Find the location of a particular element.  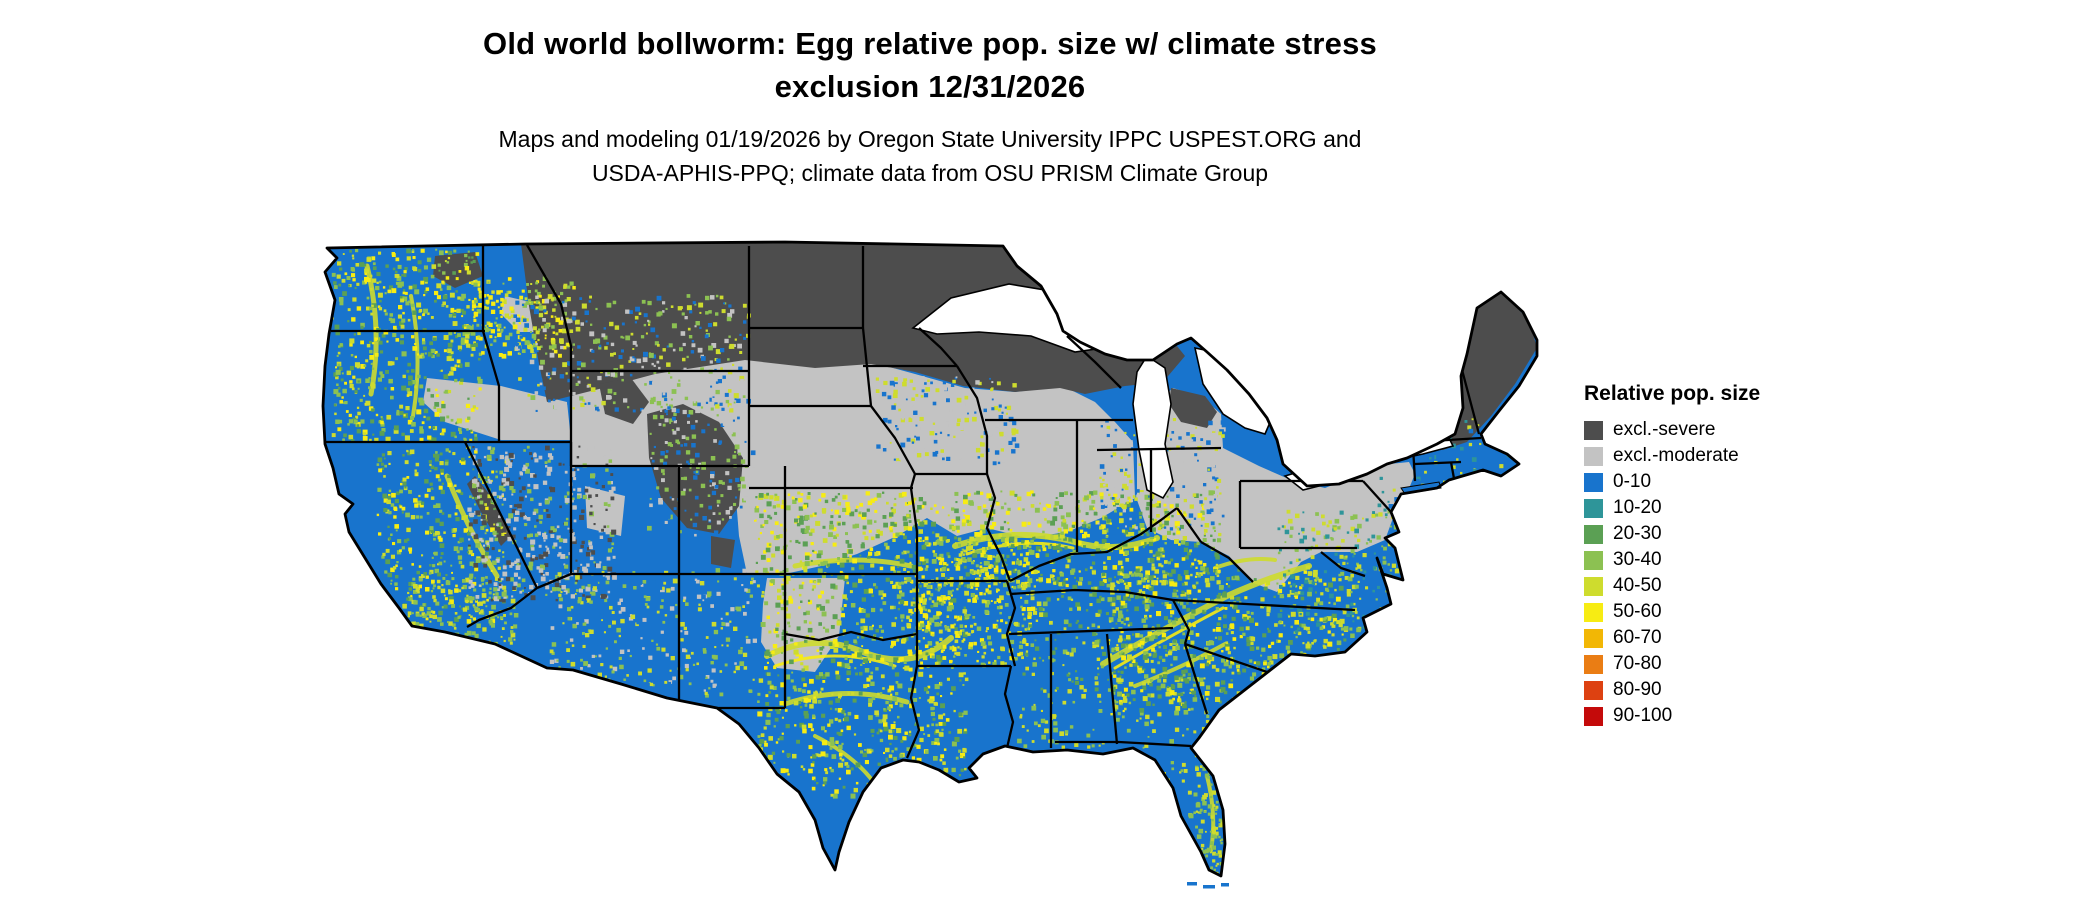

legend-title: Relative pop. size is located at coordinates (1672, 393).